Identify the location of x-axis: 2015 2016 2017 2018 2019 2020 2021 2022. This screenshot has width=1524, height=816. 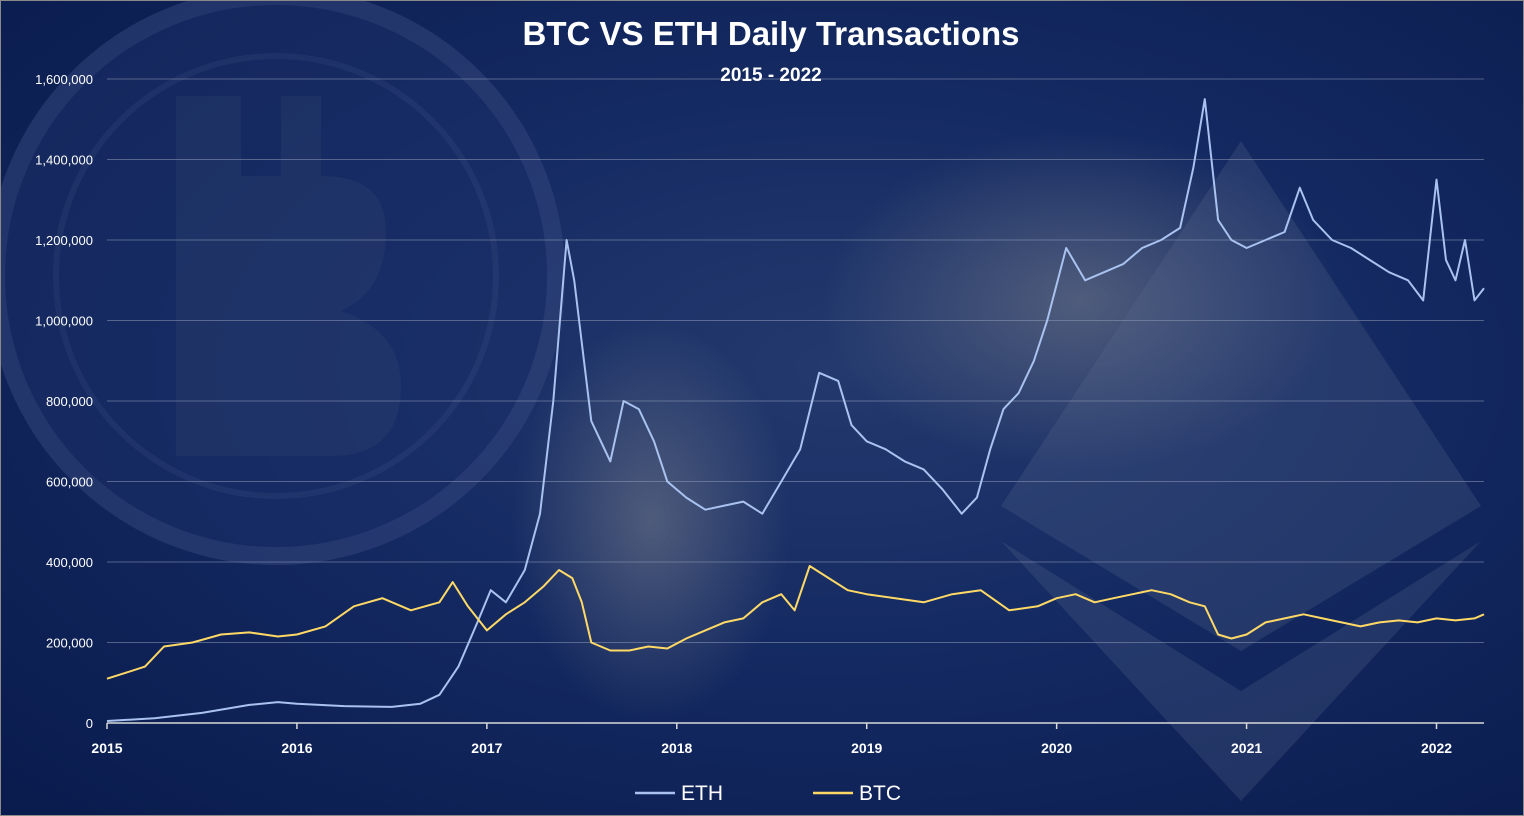
(787, 739).